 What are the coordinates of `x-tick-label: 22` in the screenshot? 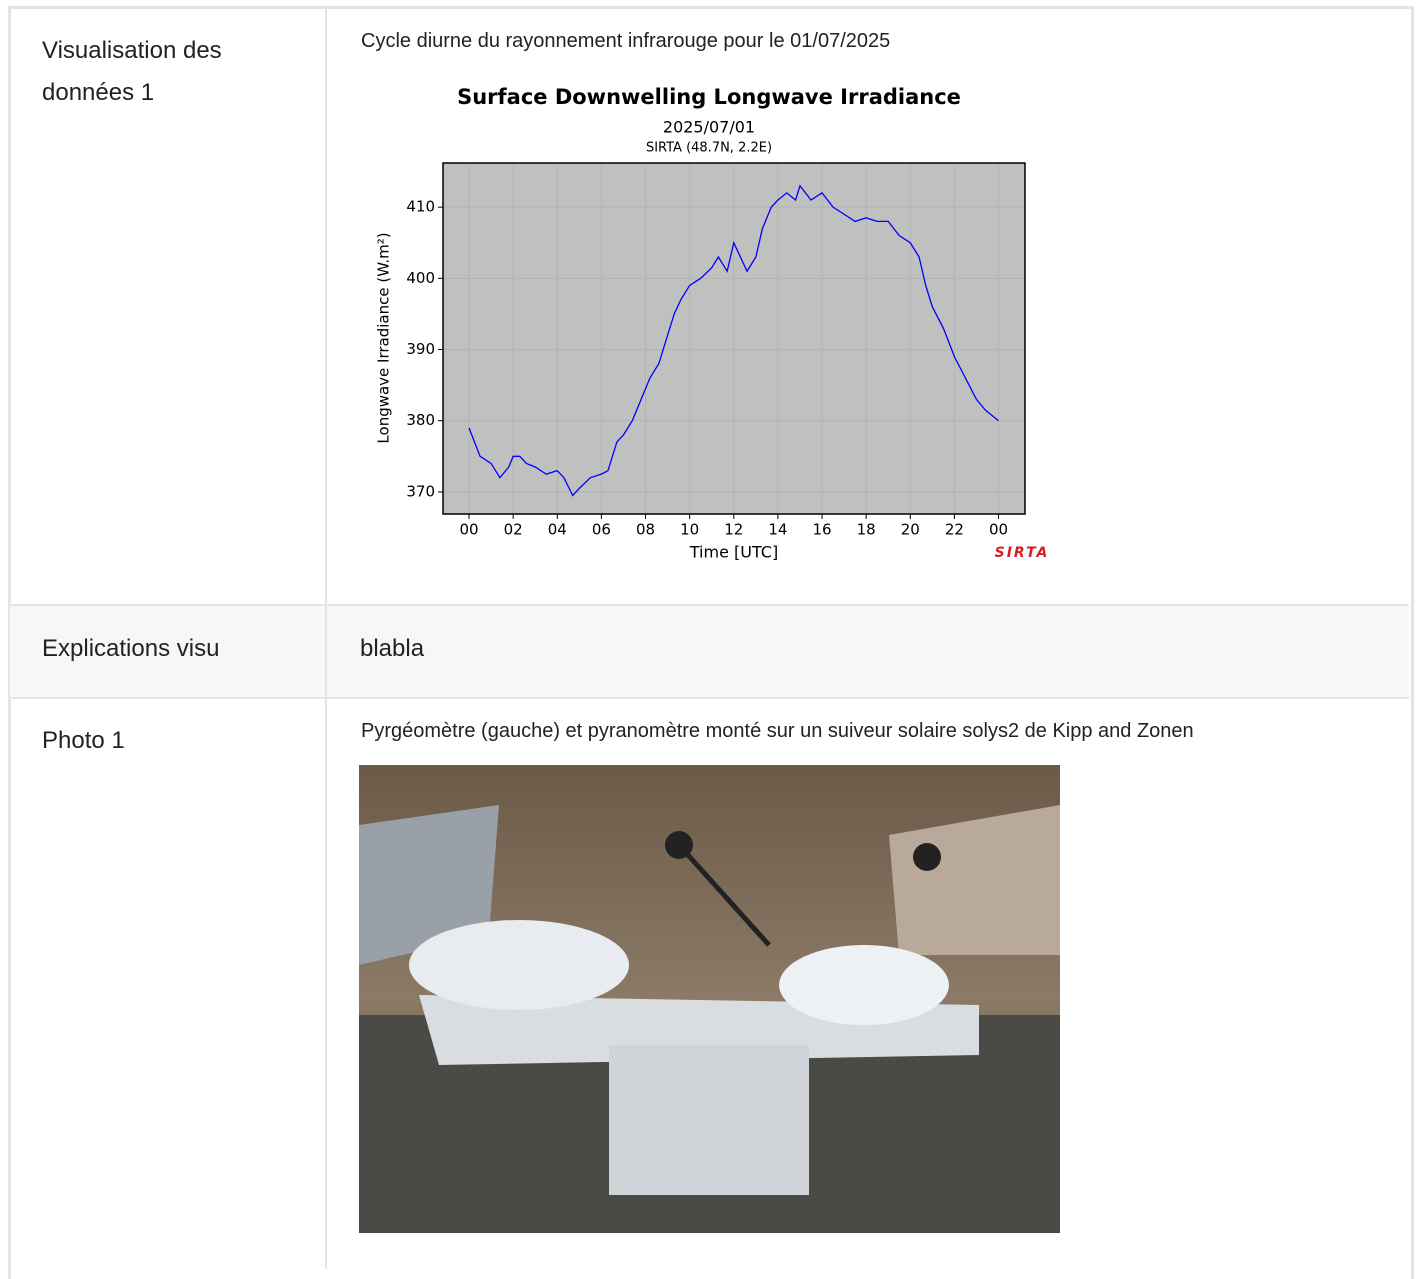 It's located at (954, 530).